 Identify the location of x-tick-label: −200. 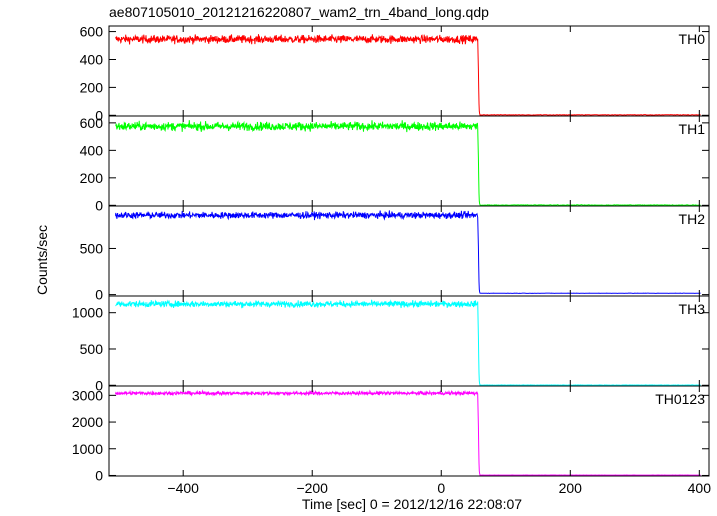
(312, 488).